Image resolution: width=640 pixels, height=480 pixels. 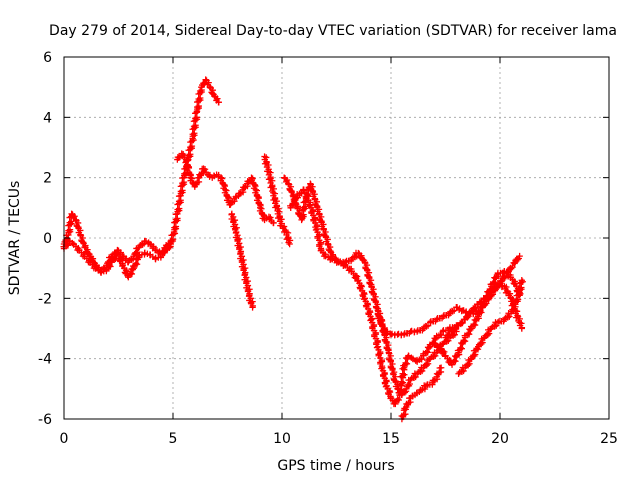 What do you see at coordinates (47, 58) in the screenshot?
I see `y-tick-label: 6` at bounding box center [47, 58].